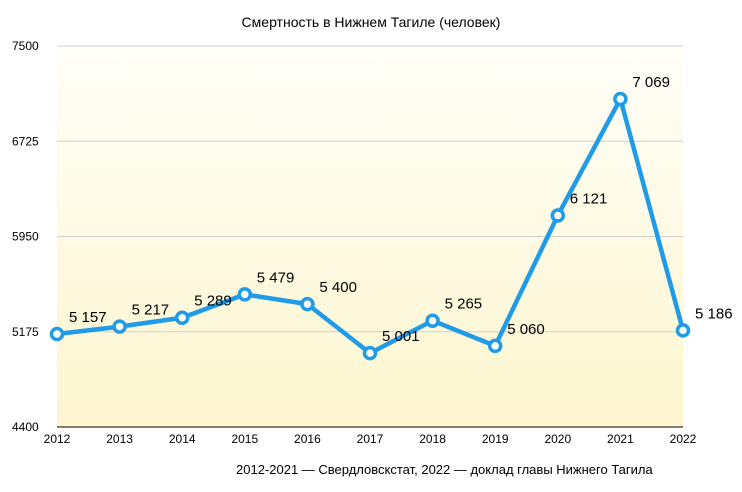  I want to click on chart-title: Смертность в Нижнем Тагиле (человек), so click(371, 22).